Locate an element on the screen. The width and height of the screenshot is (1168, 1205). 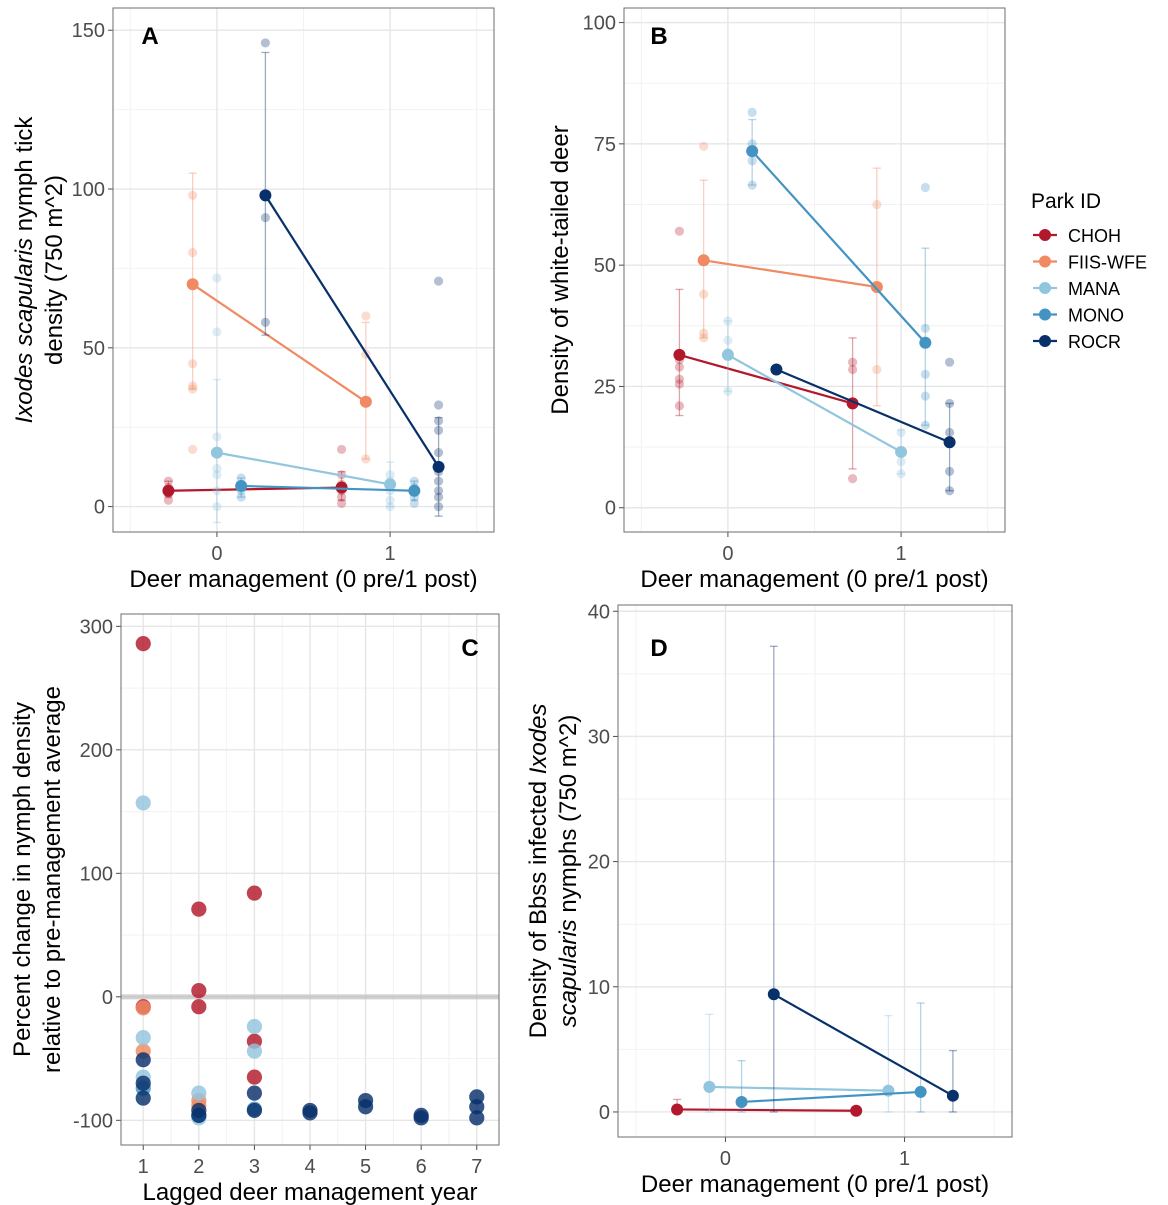
x-tick-label: 7 is located at coordinates (476, 1167).